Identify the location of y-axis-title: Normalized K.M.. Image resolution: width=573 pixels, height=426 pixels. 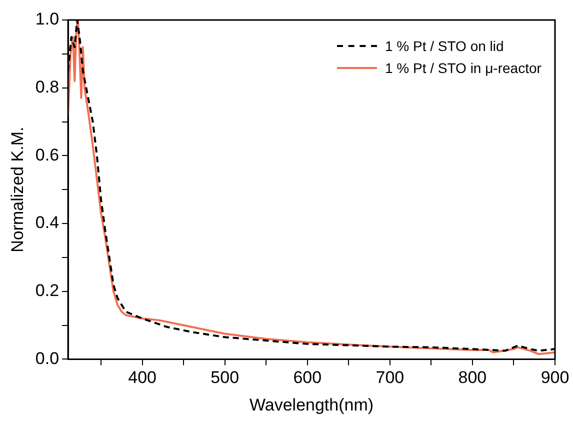
(17, 189).